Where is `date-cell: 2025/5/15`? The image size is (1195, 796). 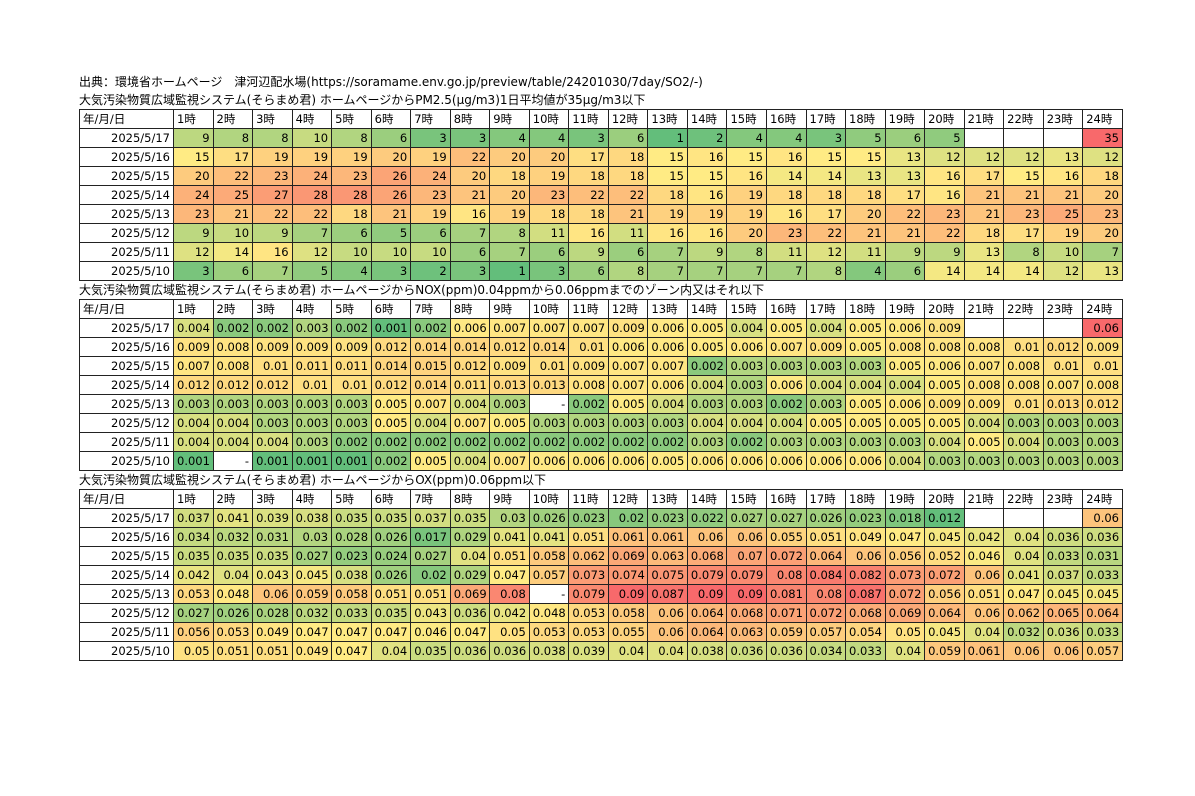
date-cell: 2025/5/15 is located at coordinates (126, 556).